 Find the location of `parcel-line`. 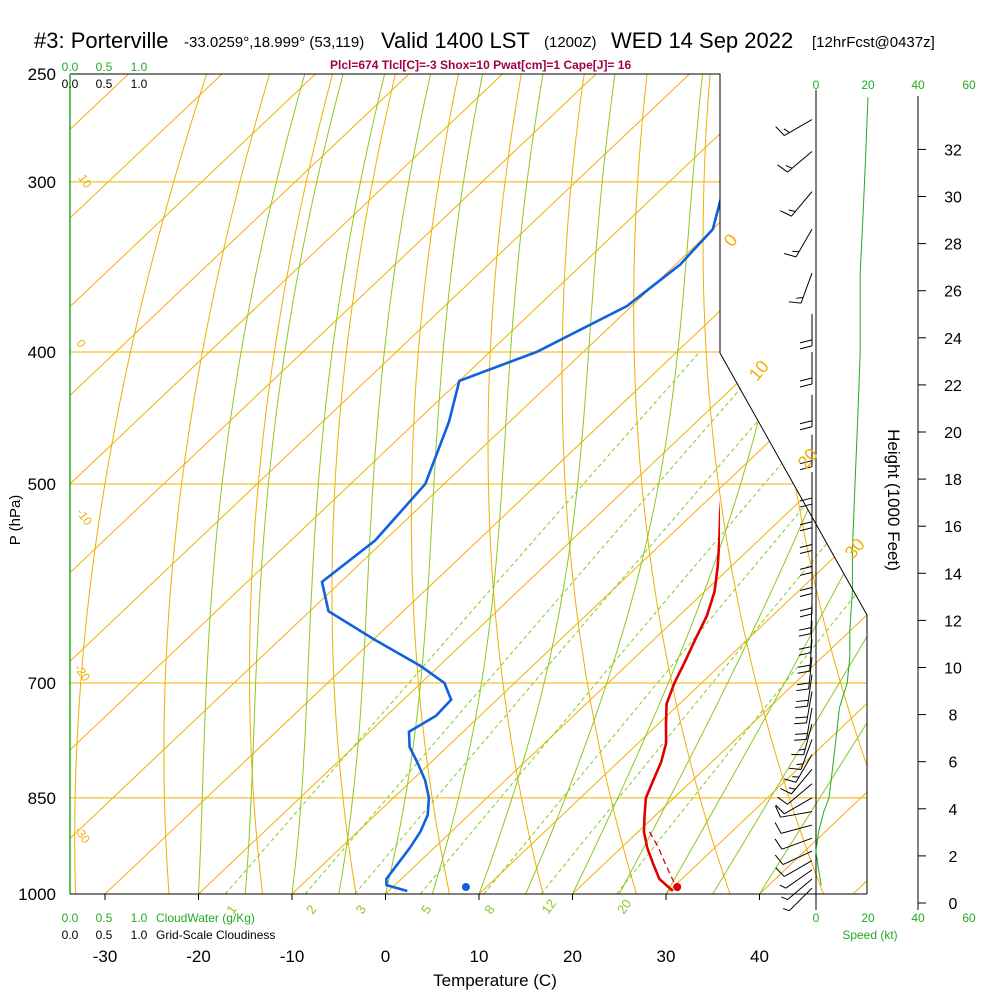

parcel-line is located at coordinates (664, 861).